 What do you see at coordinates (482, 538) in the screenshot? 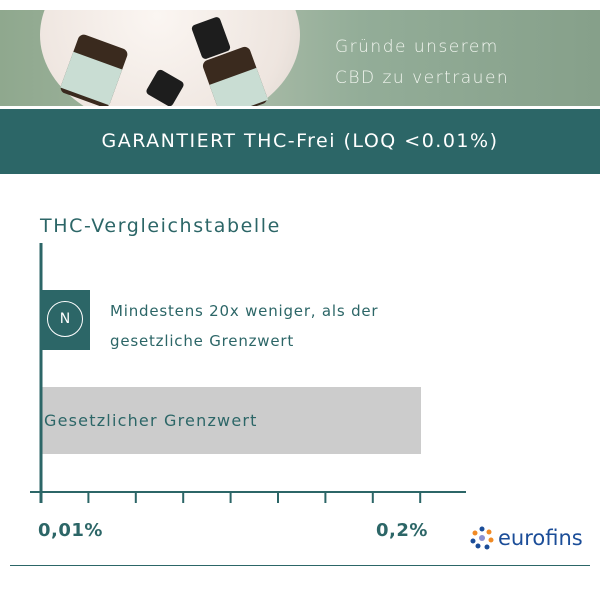
I see `eurofins-dots-icon` at bounding box center [482, 538].